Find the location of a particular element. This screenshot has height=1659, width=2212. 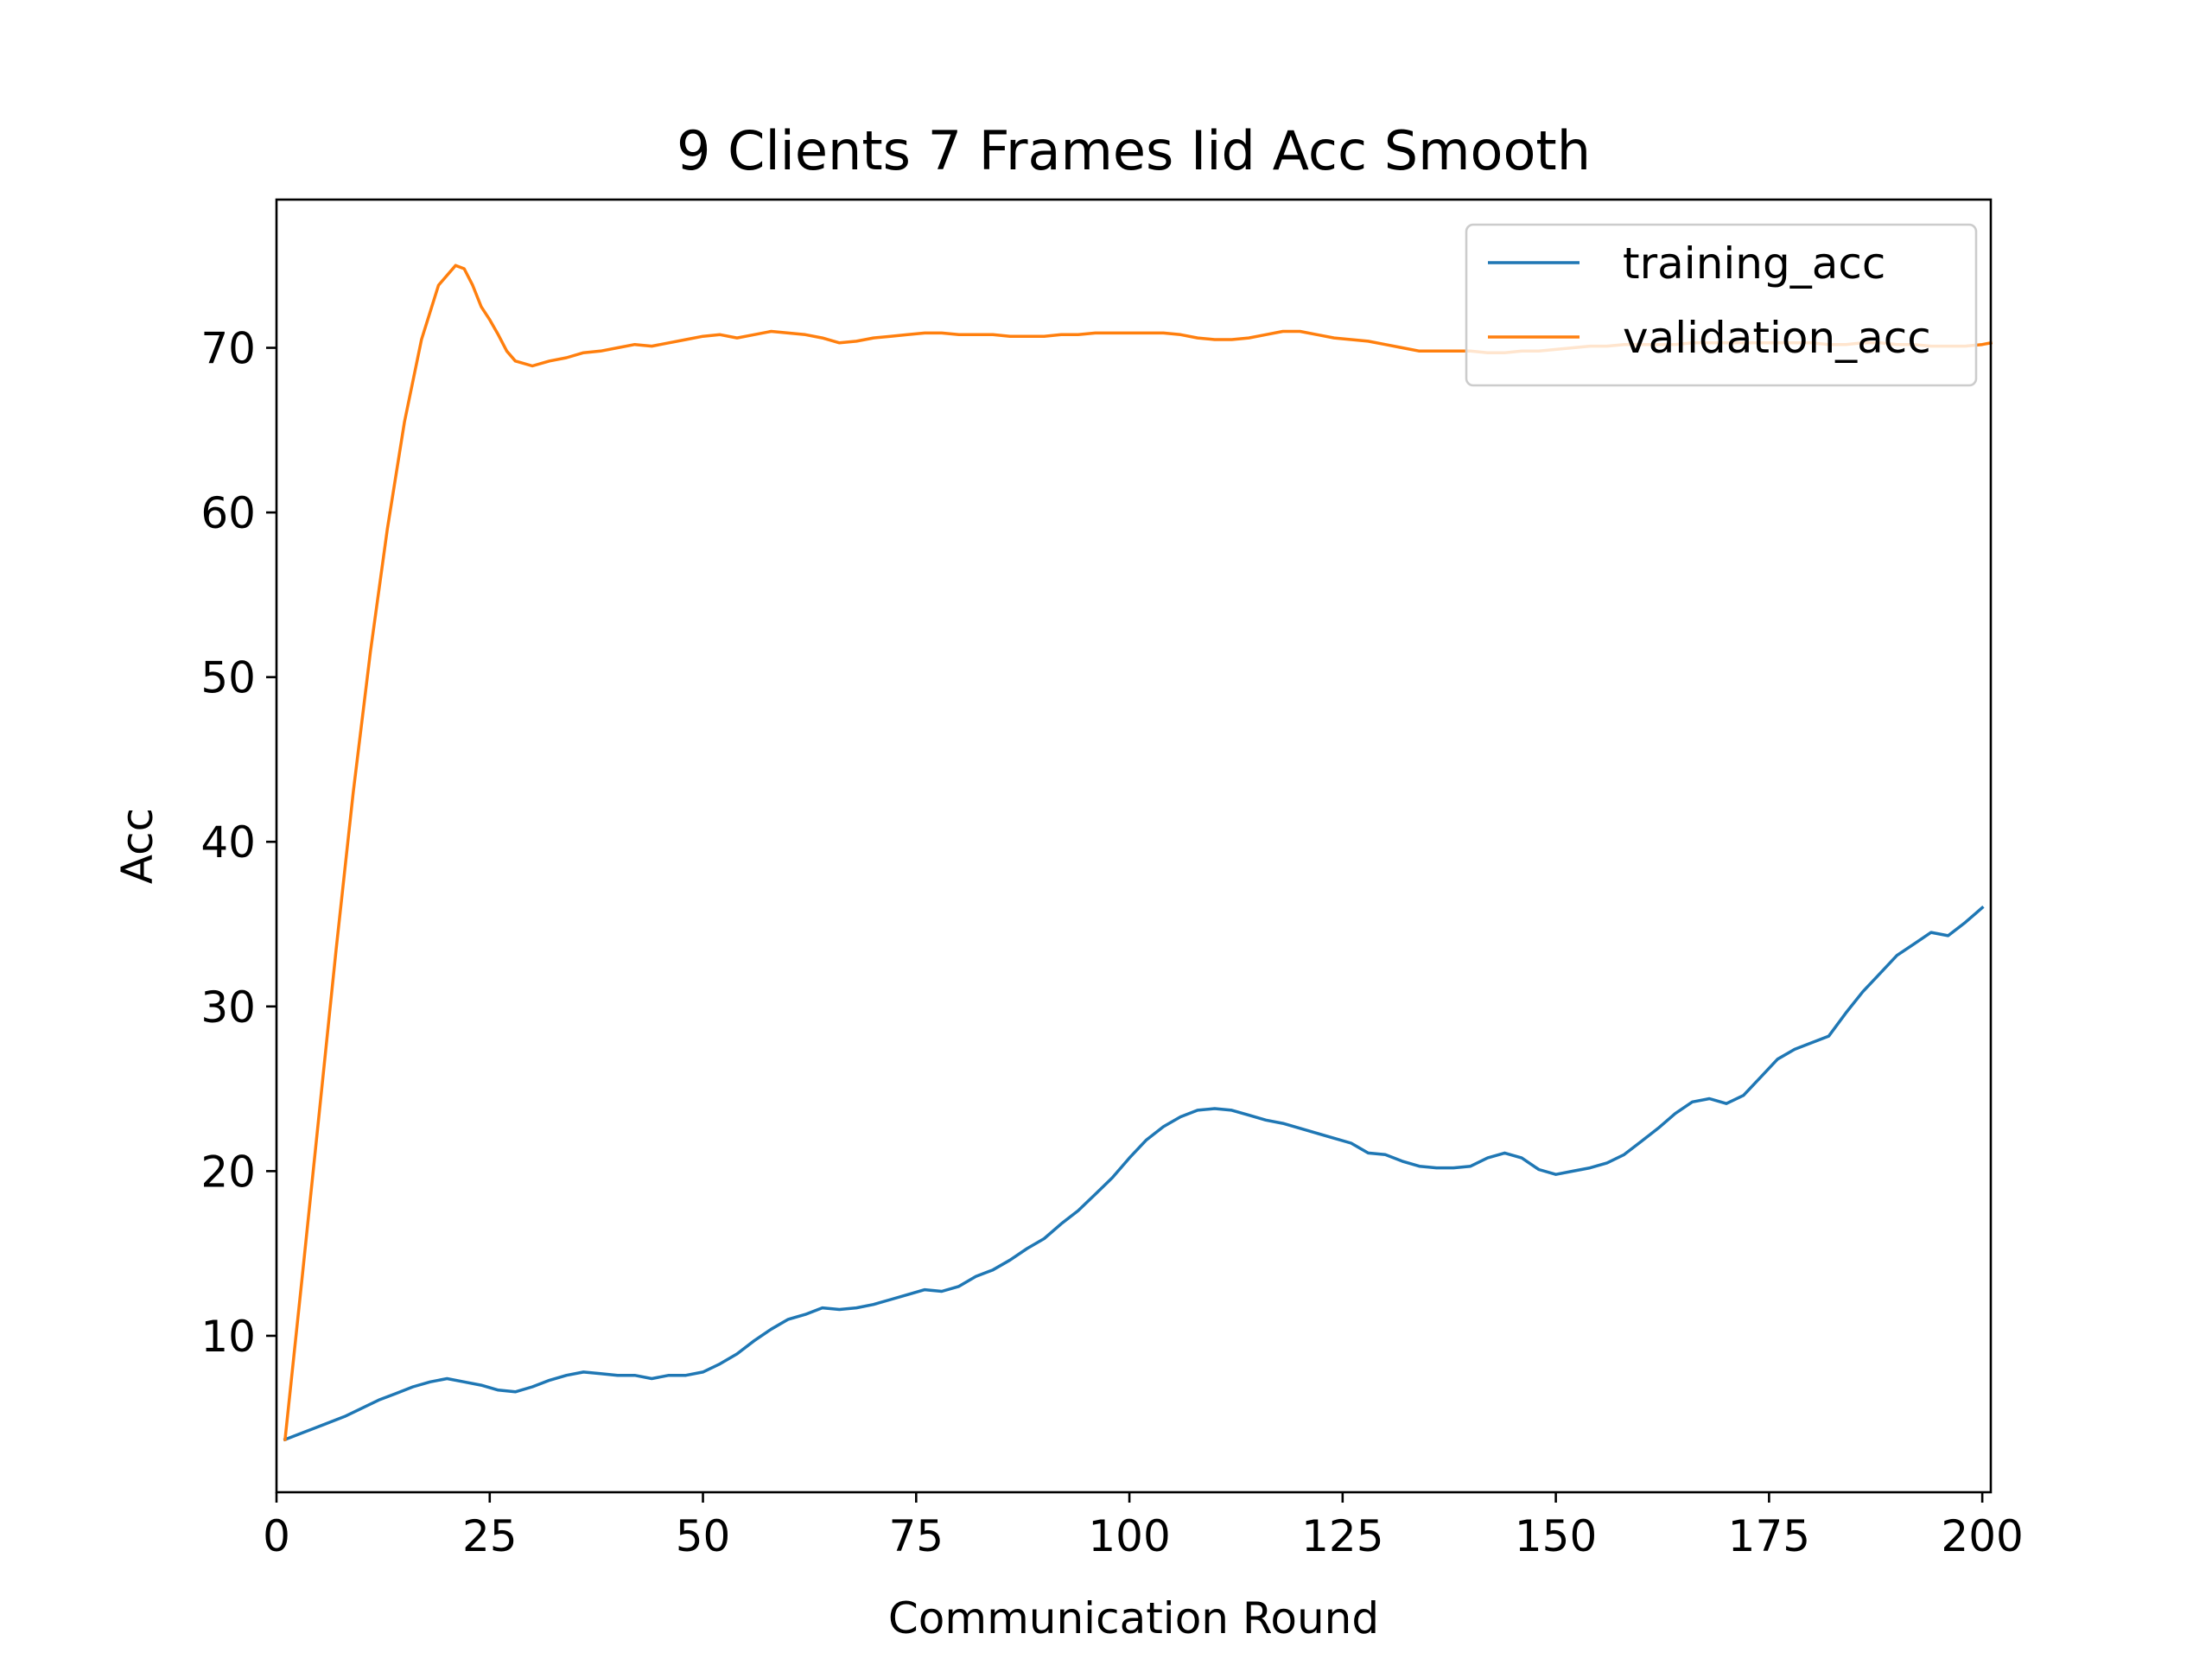

x-tick-label: 0 is located at coordinates (276, 1536).